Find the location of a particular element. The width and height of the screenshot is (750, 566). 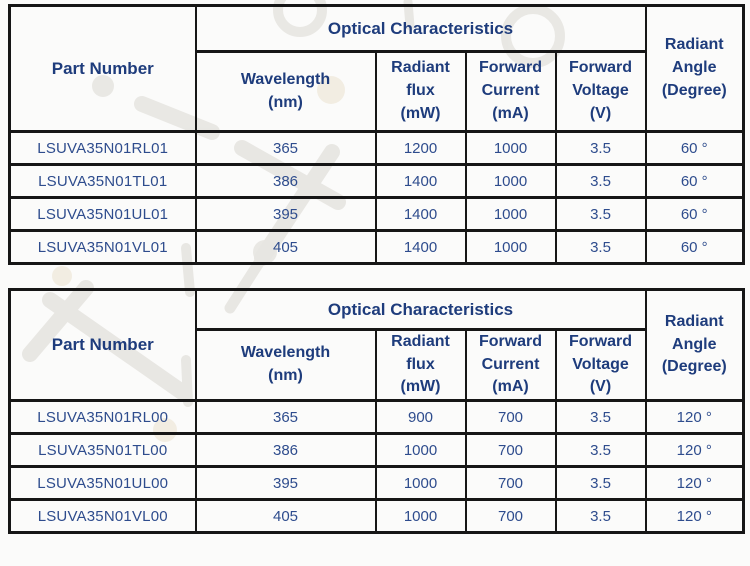

table-row: LSUVA35N01RL00 365 900 700 3.5 120 ° is located at coordinates (376, 417).